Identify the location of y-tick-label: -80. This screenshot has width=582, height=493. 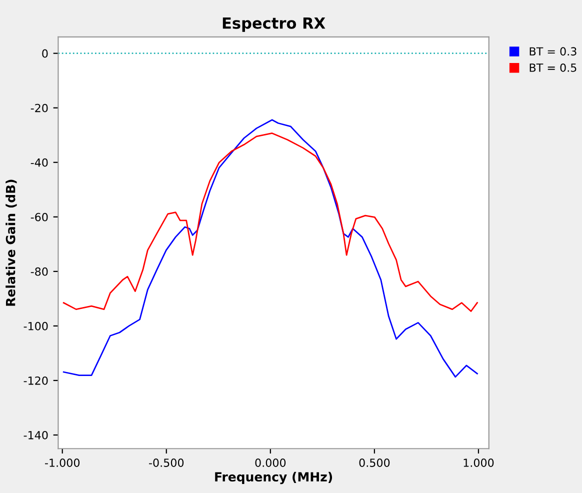
(39, 271).